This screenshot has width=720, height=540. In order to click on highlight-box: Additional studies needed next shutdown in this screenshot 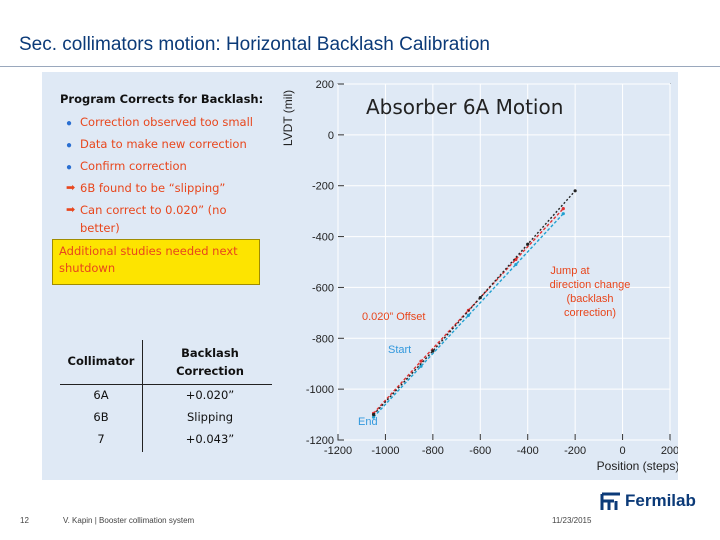, I will do `click(156, 262)`.